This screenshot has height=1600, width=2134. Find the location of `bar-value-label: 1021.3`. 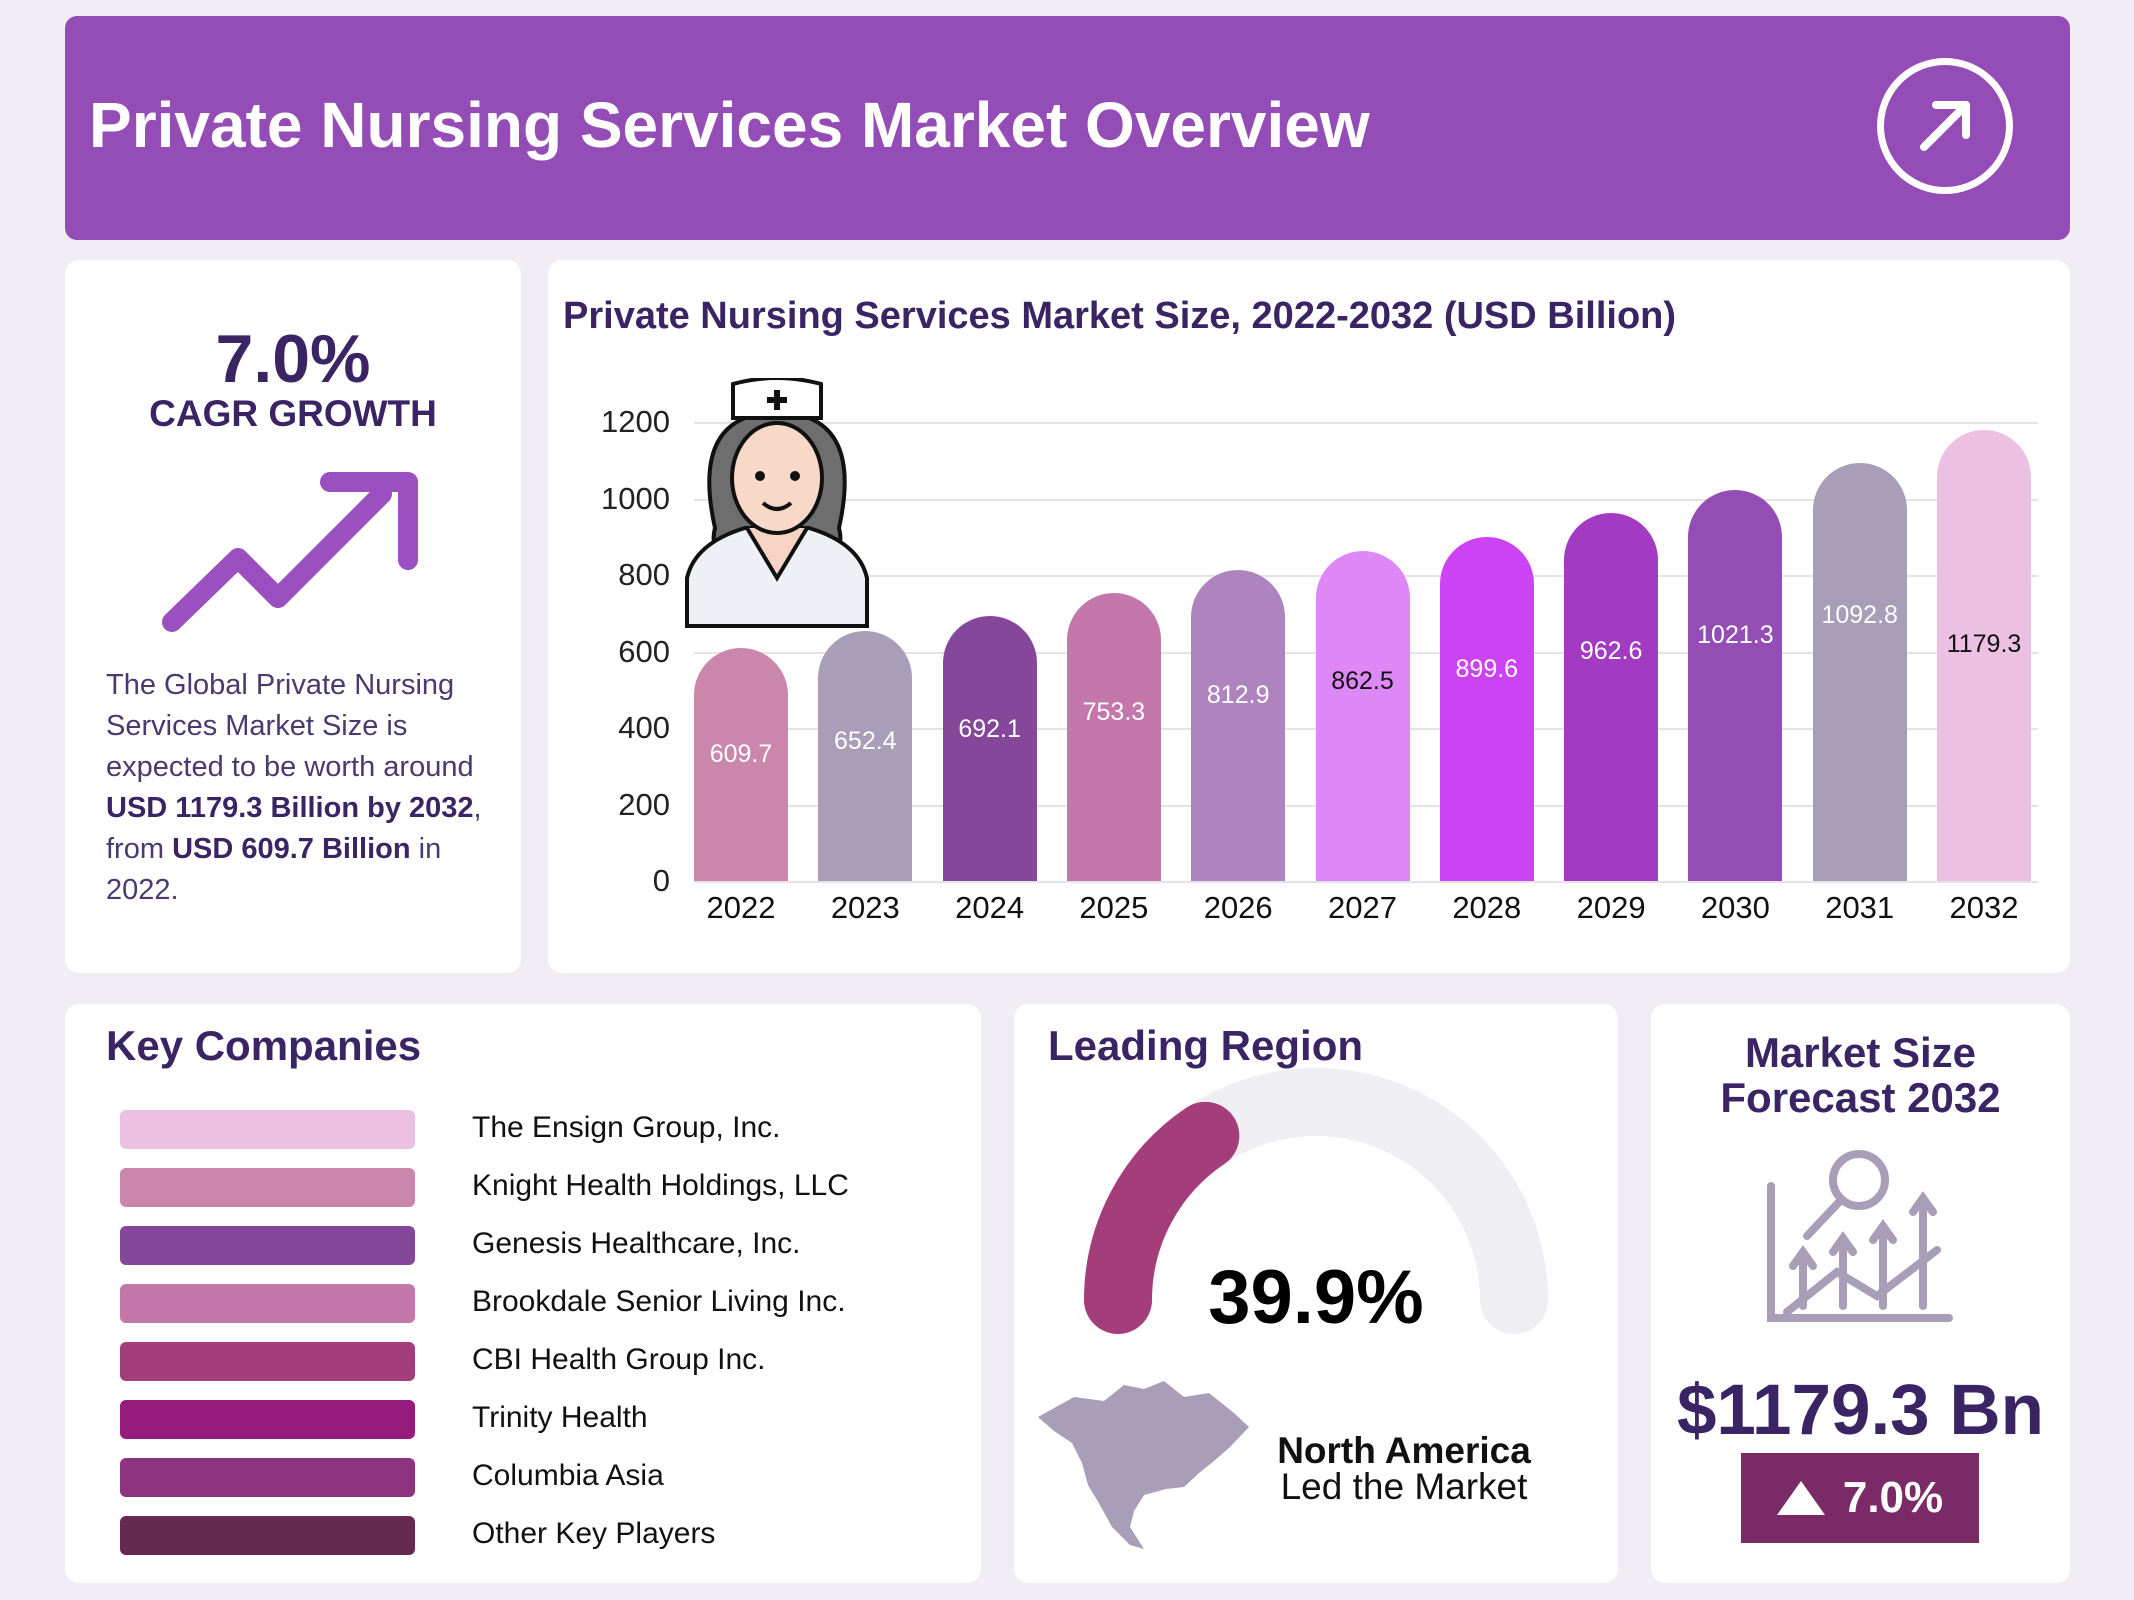

bar-value-label: 1021.3 is located at coordinates (1735, 634).